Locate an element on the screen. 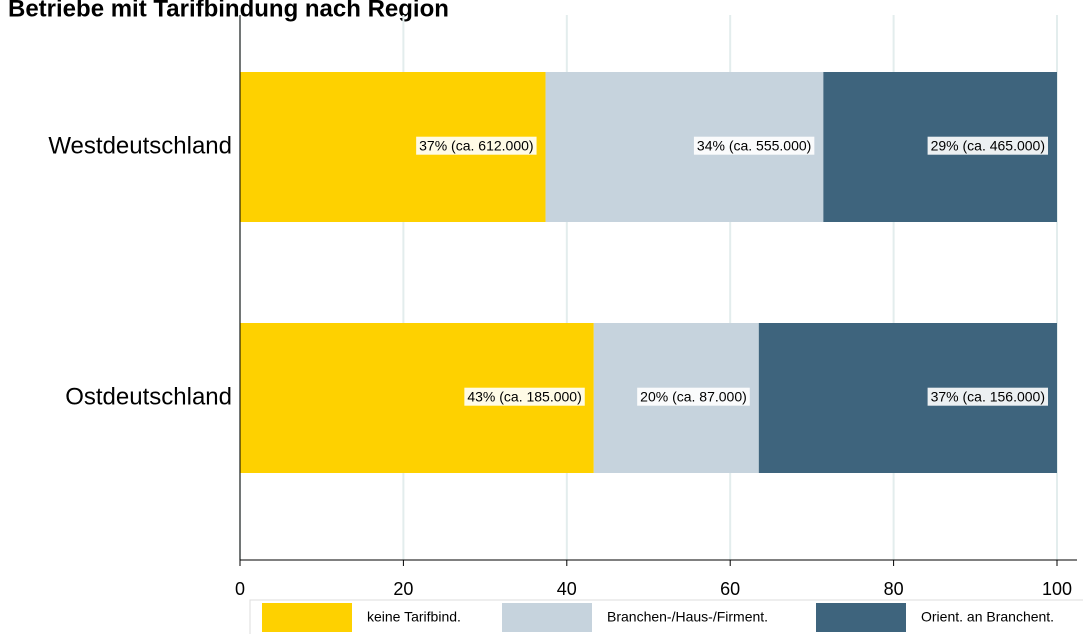 This screenshot has height=634, width=1083. x-tick-label: 80 is located at coordinates (894, 589).